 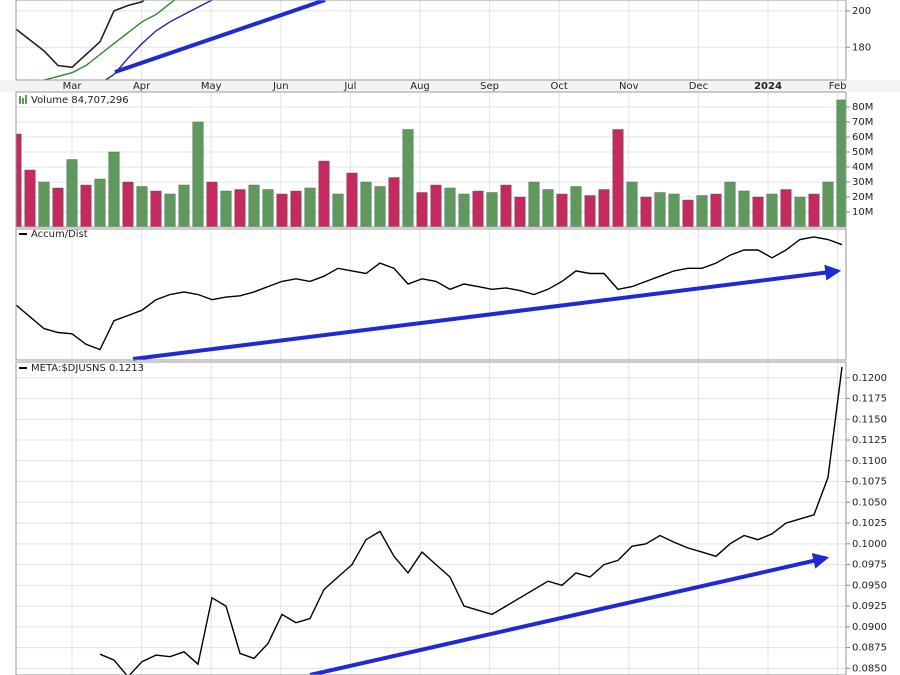 I want to click on y-tick-label: 30M, so click(x=862, y=182).